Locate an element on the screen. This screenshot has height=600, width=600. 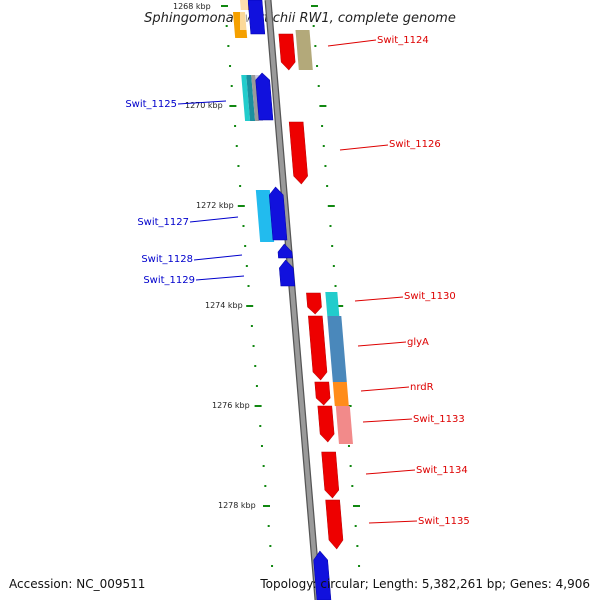
gene-label-nrdr: nrdR is located at coordinates (422, 387).